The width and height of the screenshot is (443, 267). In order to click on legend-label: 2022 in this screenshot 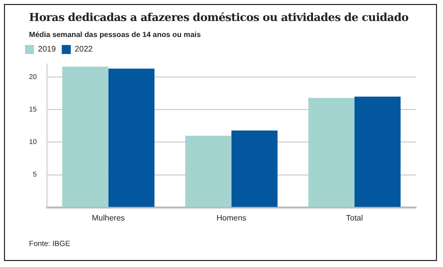, I will do `click(84, 49)`.